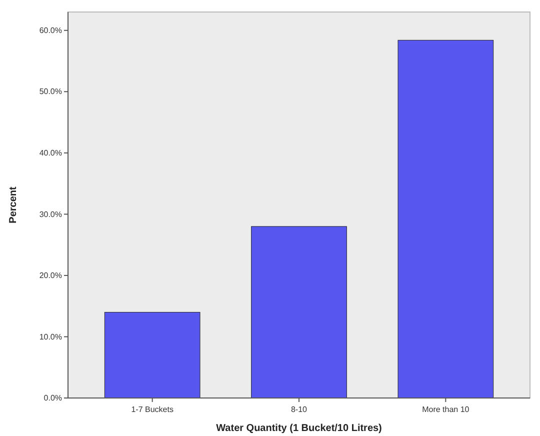  What do you see at coordinates (152, 409) in the screenshot?
I see `x-tick-label: 1-7 Buckets` at bounding box center [152, 409].